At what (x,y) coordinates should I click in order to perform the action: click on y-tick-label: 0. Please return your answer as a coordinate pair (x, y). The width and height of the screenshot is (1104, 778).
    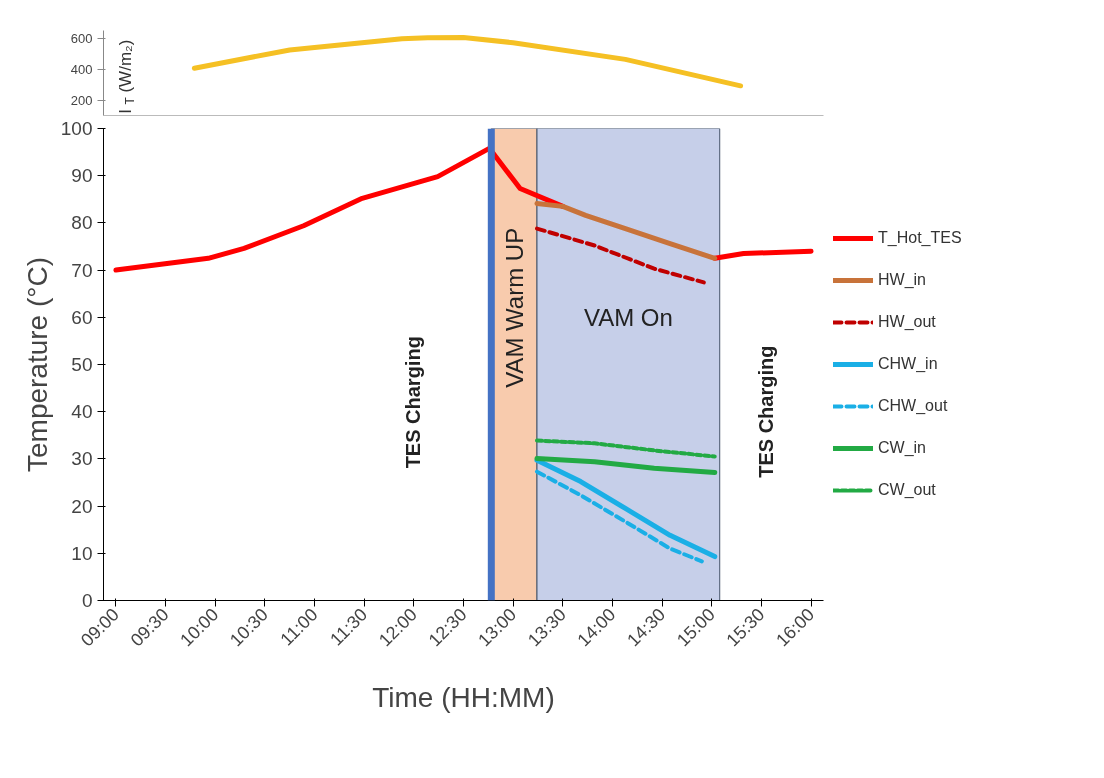
    Looking at the image, I should click on (87, 600).